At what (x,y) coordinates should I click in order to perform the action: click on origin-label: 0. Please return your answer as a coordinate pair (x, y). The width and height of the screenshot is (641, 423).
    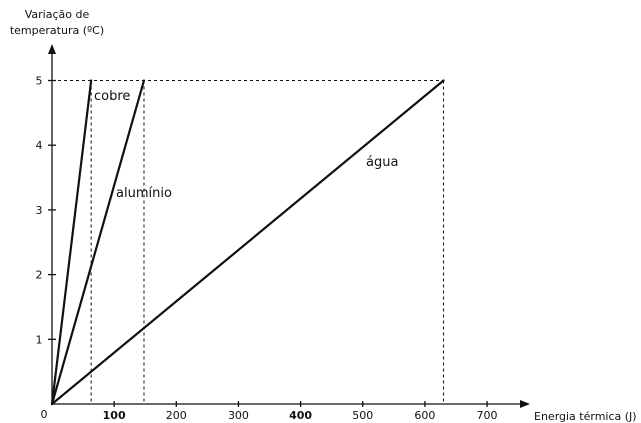
    Looking at the image, I should click on (44, 414).